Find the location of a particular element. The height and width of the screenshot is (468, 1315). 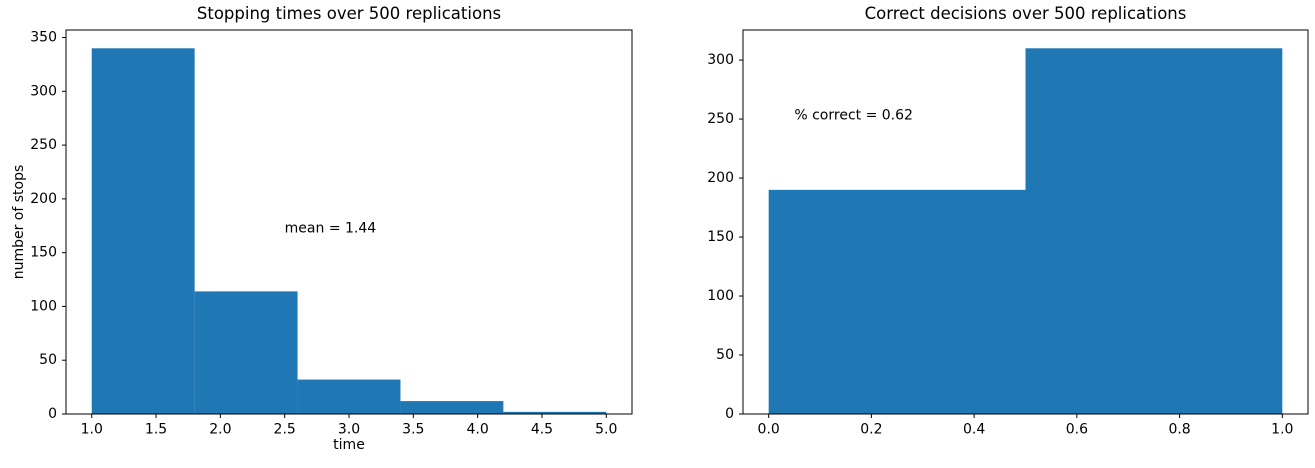

x-tick-label: 0.8 is located at coordinates (1179, 430).